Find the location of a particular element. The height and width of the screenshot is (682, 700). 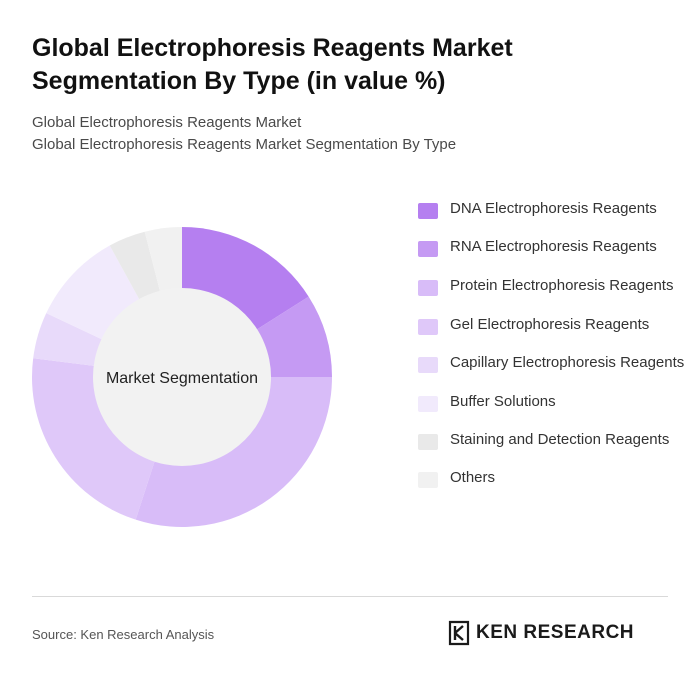

legend-label: Others is located at coordinates (473, 477).